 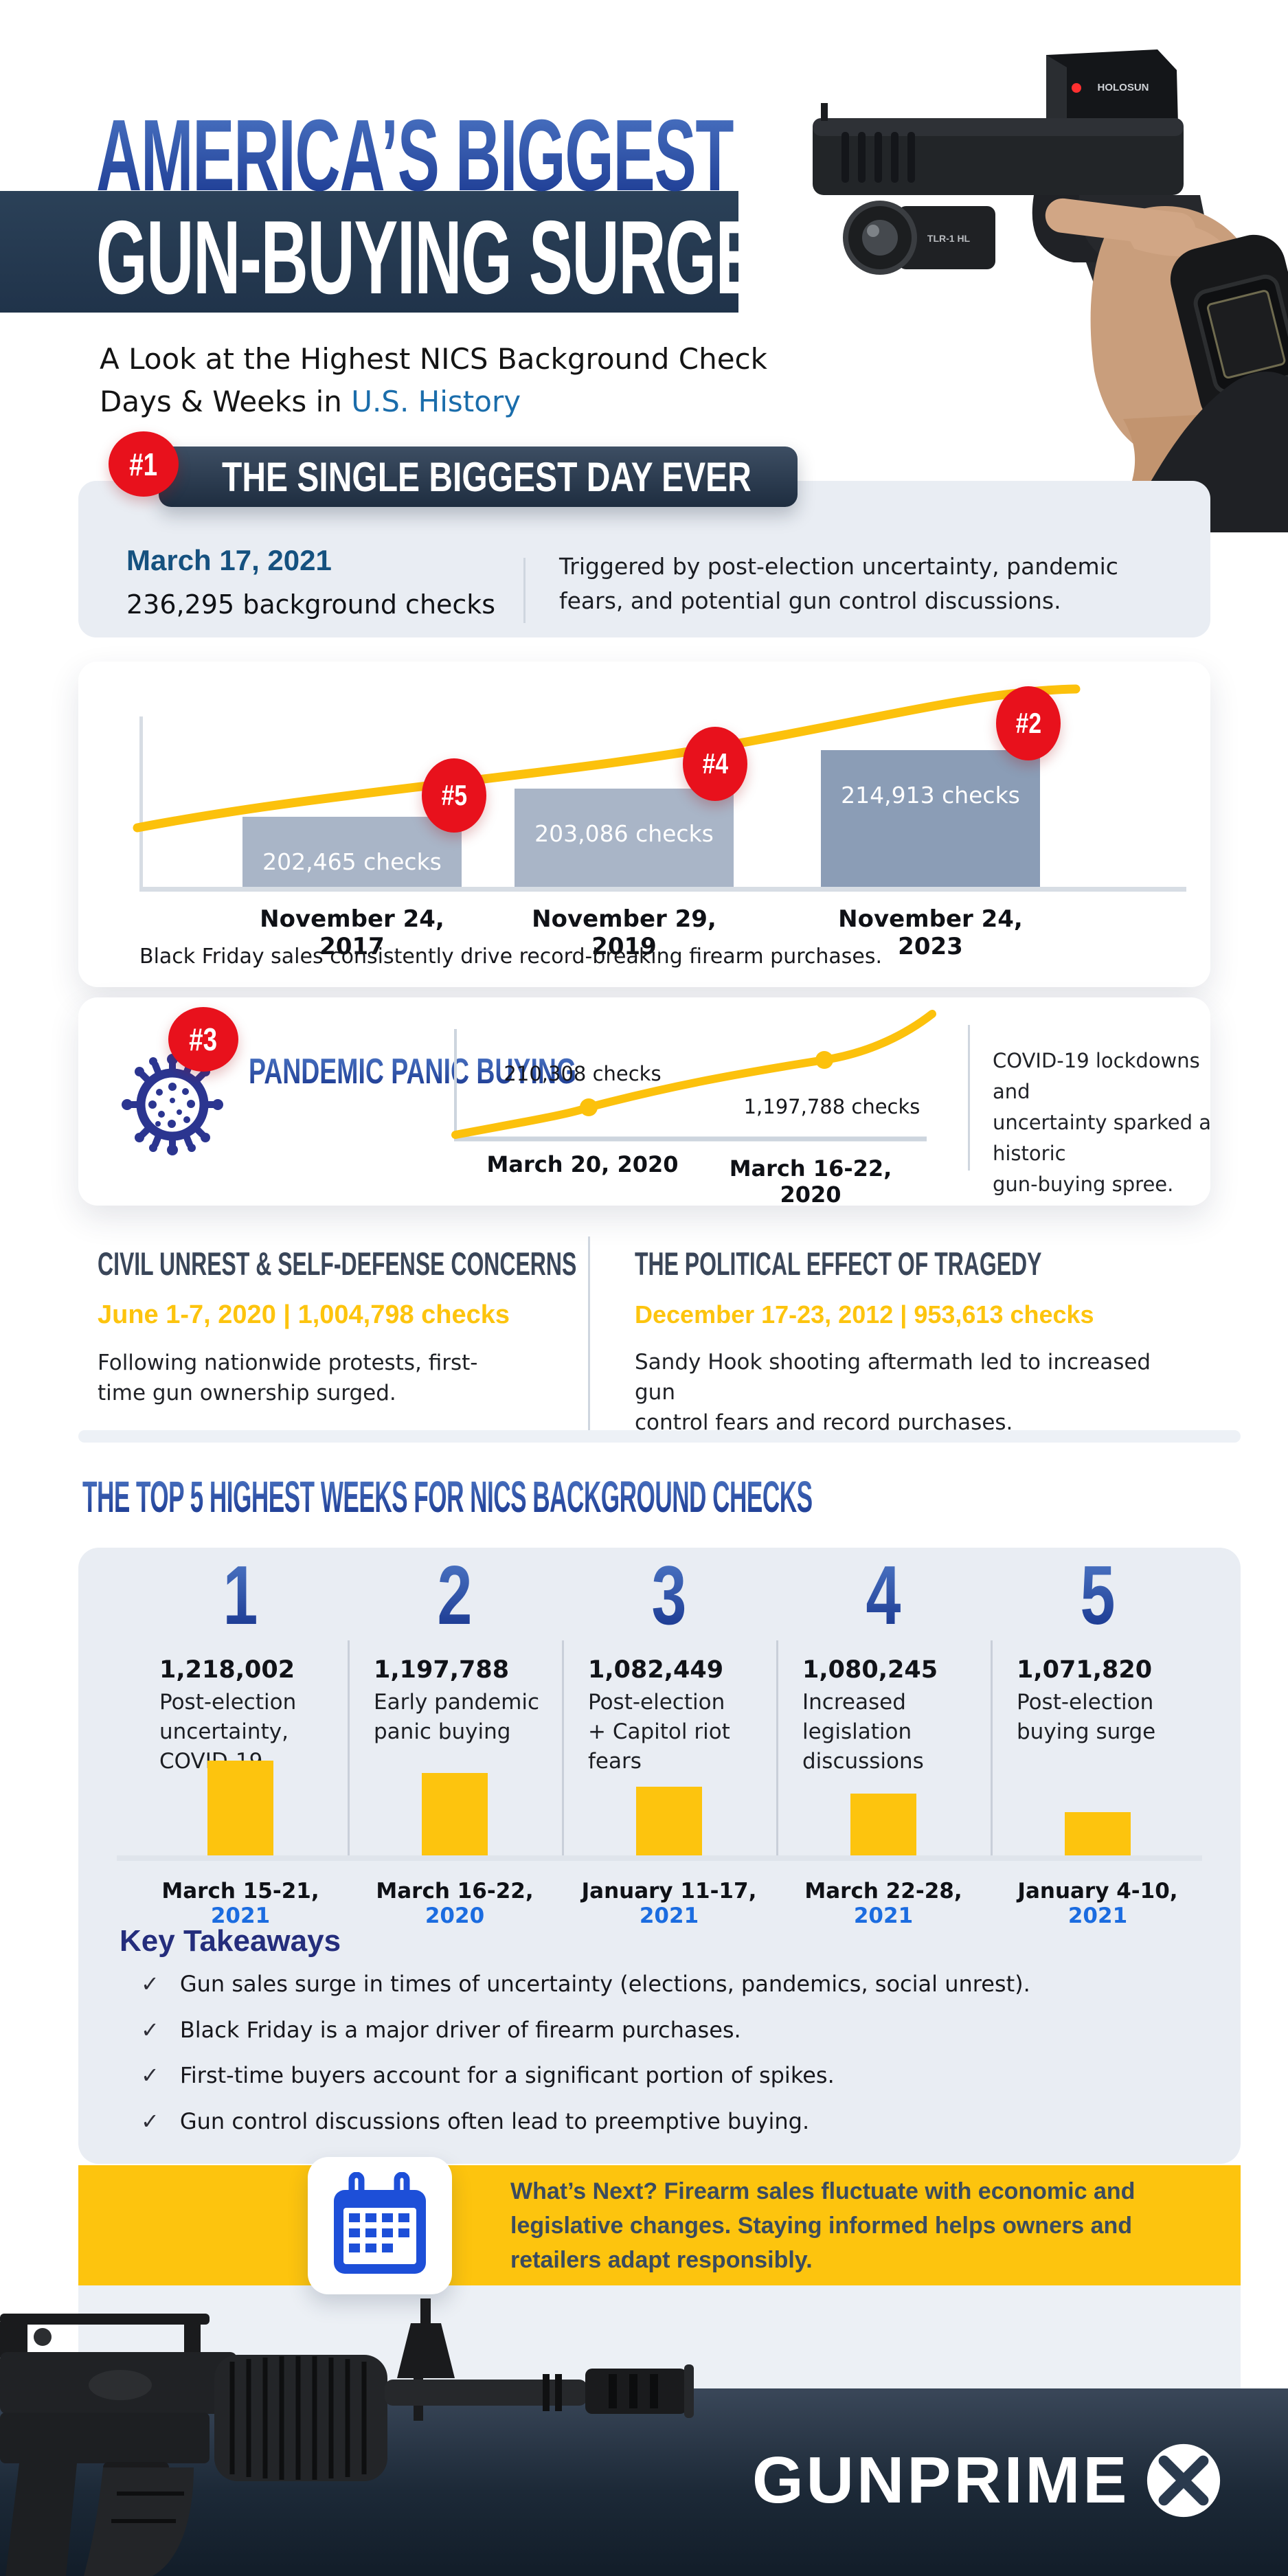 What do you see at coordinates (415, 156) in the screenshot?
I see `title-line1: AMERICA’S BIGGEST` at bounding box center [415, 156].